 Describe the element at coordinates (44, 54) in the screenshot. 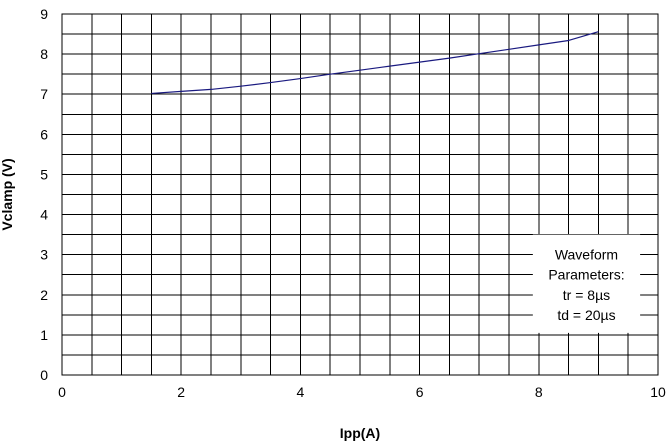

I see `y-tick-label: 8` at that location.